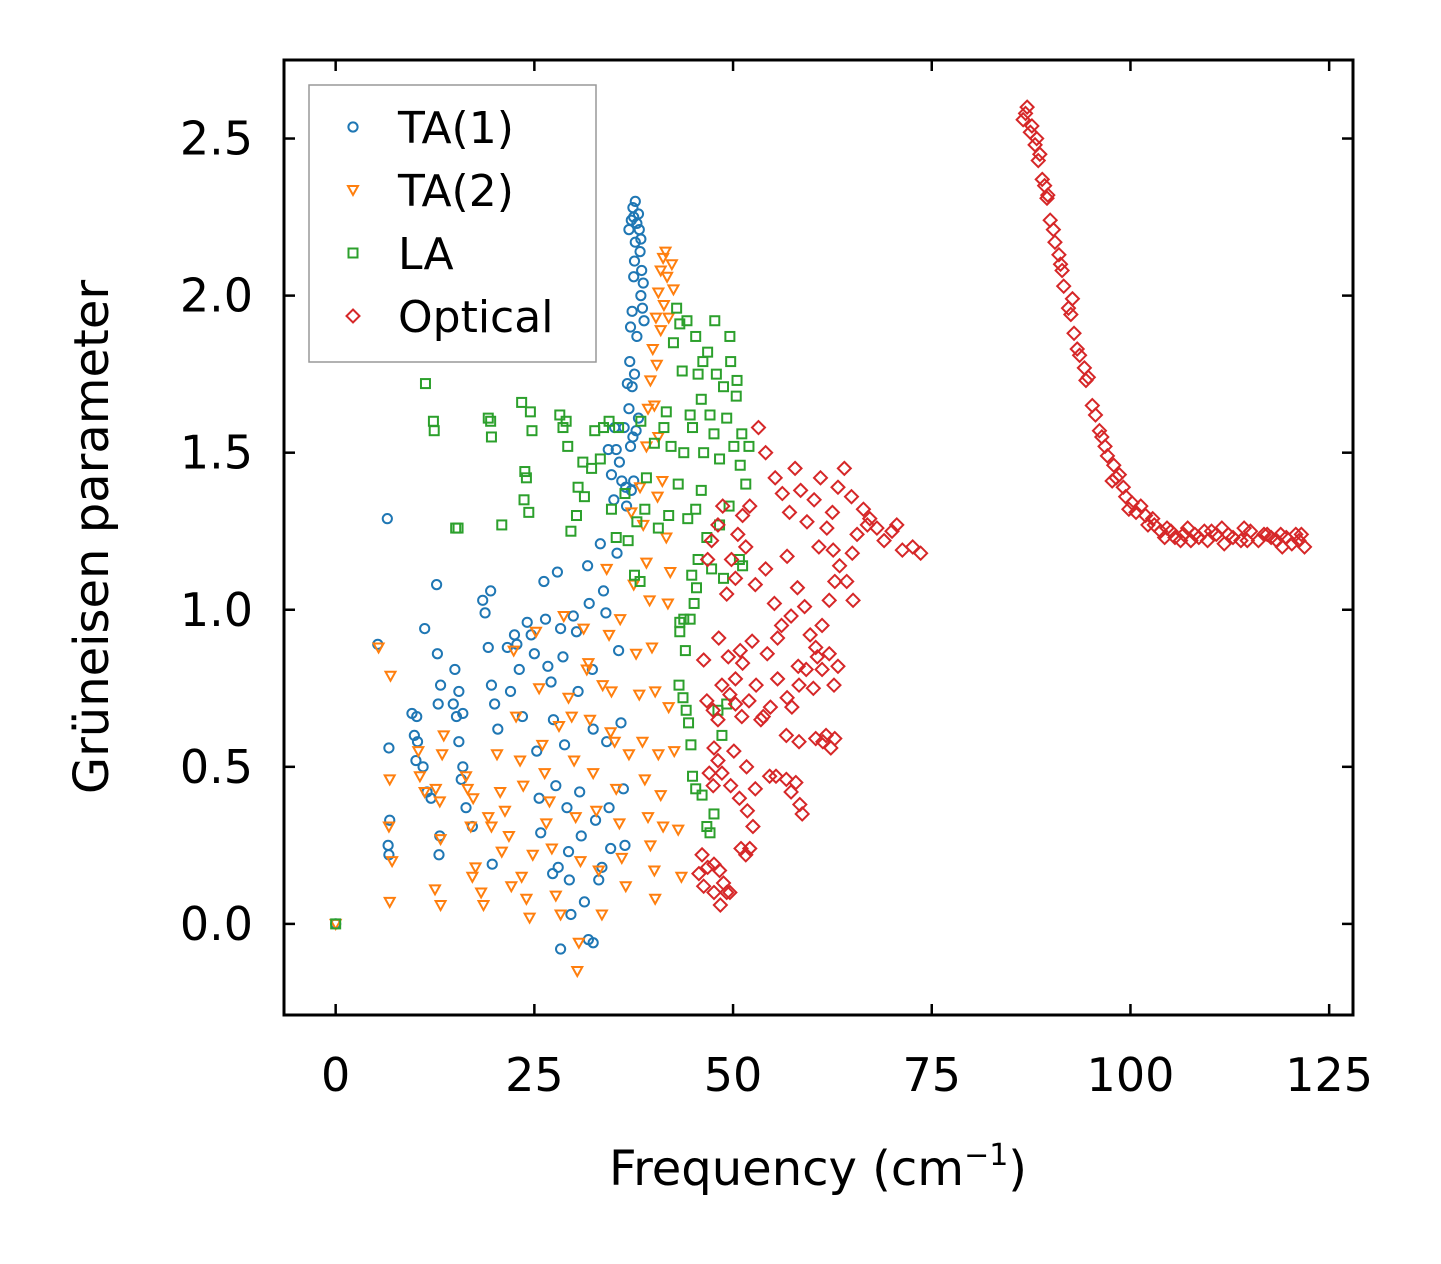 Image resolution: width=1441 pixels, height=1264 pixels. Describe the element at coordinates (216, 767) in the screenshot. I see `y-tick-label: 0.5` at that location.